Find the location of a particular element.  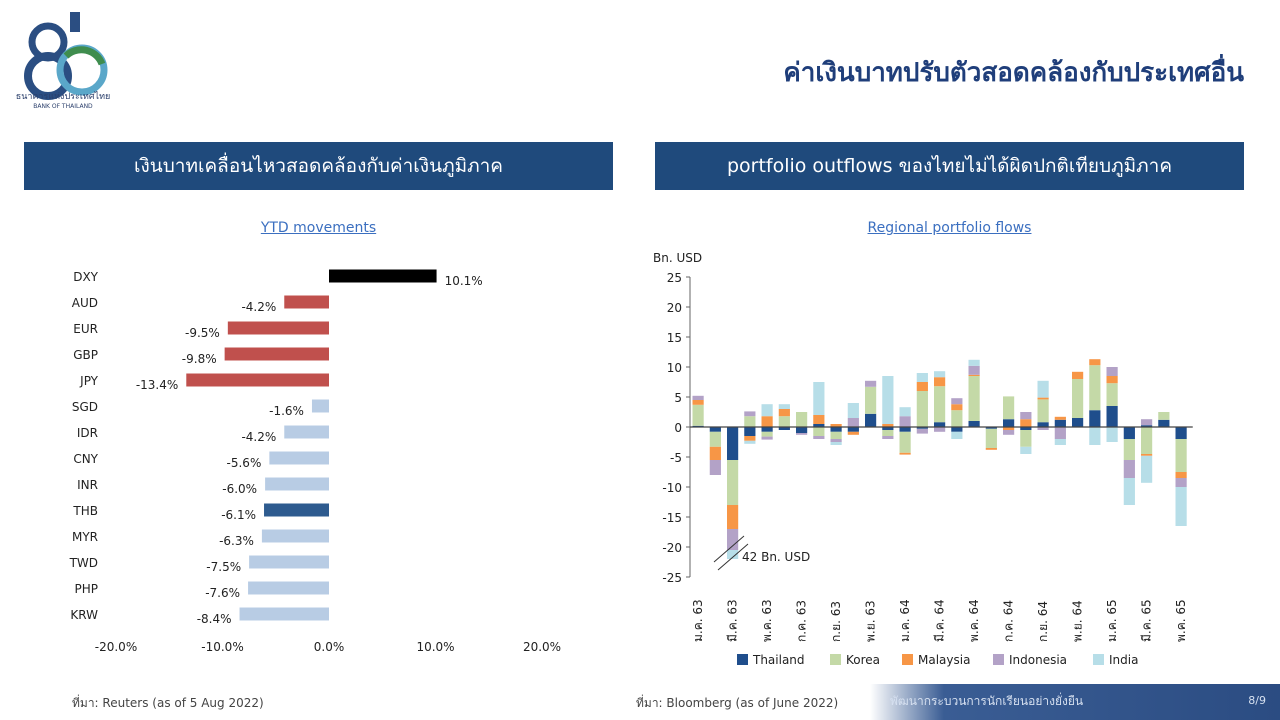

category-label-sgd: SGD is located at coordinates (85, 407).